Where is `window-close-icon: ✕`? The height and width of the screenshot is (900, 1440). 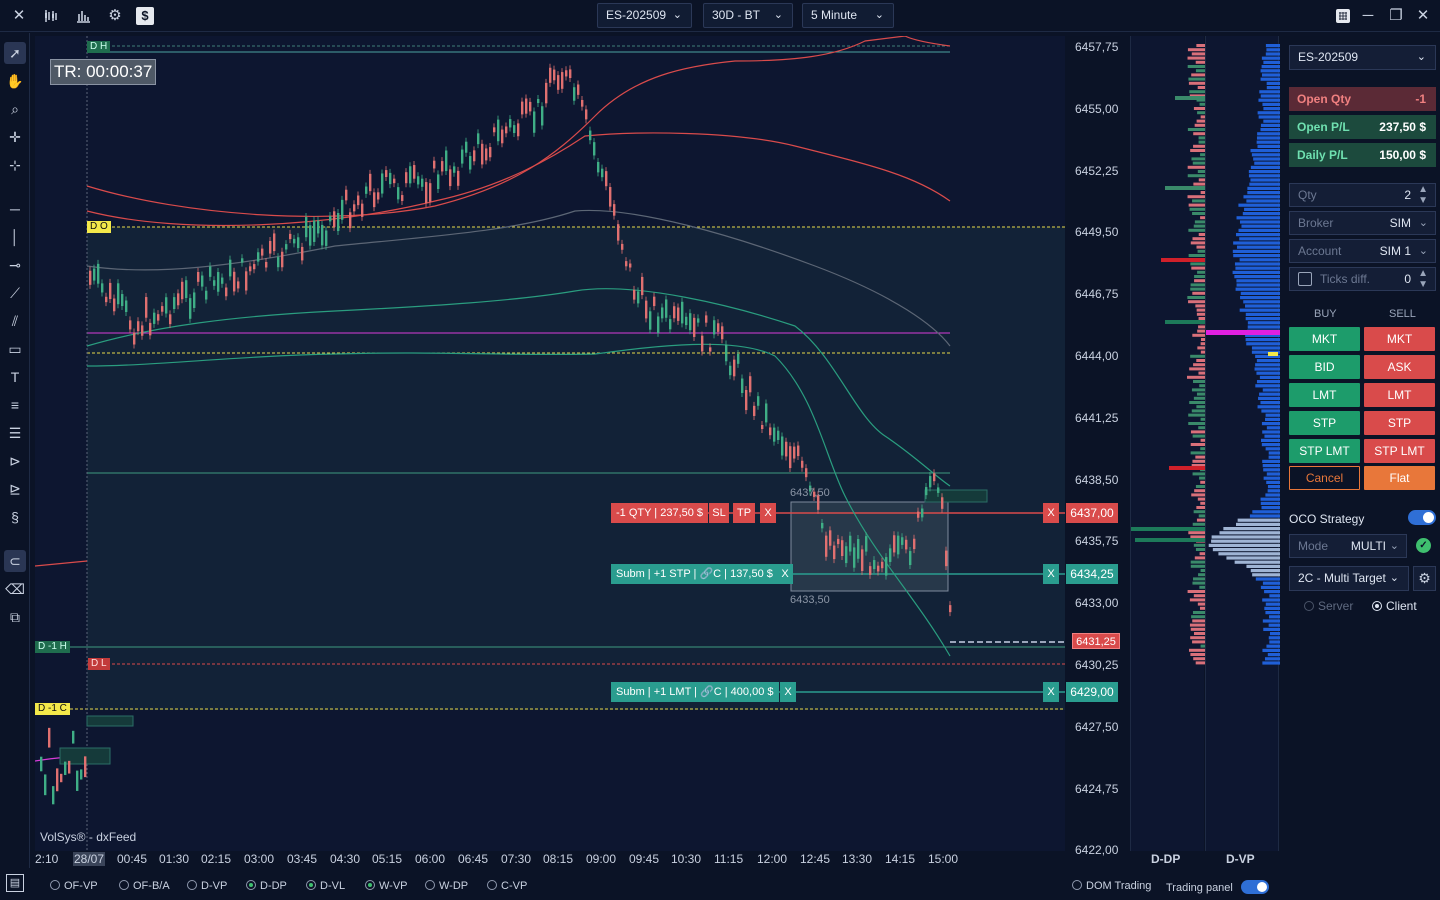
window-close-icon: ✕ is located at coordinates (1423, 15).